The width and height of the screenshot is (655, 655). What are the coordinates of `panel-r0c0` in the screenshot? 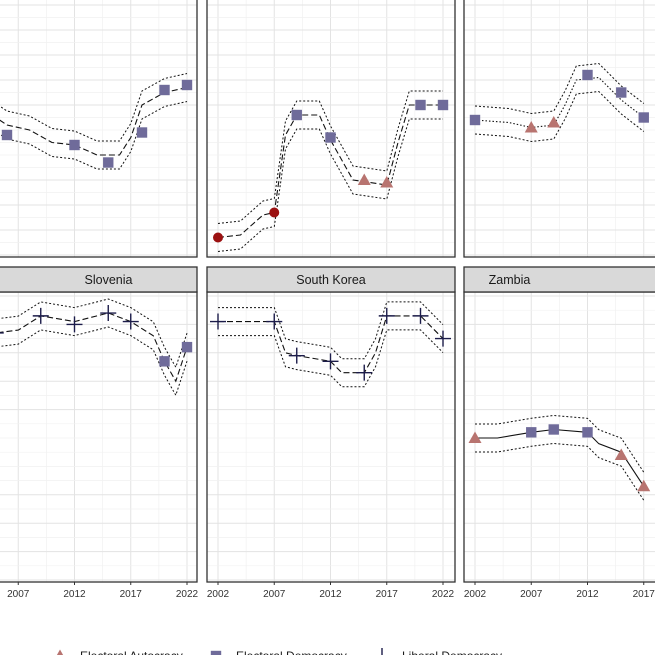 It's located at (99, 129).